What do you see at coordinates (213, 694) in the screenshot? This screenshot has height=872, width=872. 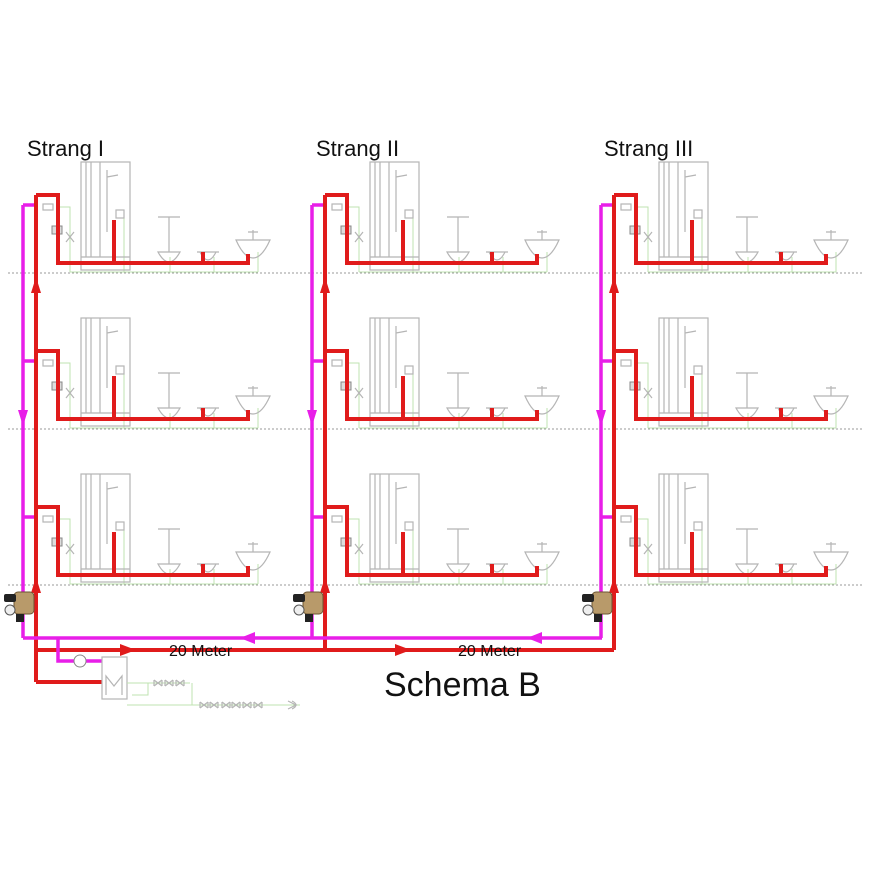 I see `cold-water-line` at bounding box center [213, 694].